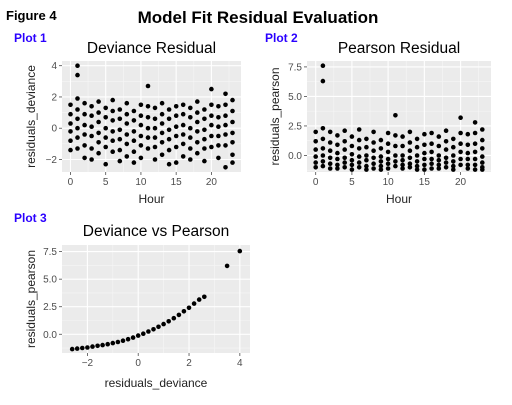 Image resolution: width=512 pixels, height=405 pixels. I want to click on y-tick-label: 2, so click(54, 97).